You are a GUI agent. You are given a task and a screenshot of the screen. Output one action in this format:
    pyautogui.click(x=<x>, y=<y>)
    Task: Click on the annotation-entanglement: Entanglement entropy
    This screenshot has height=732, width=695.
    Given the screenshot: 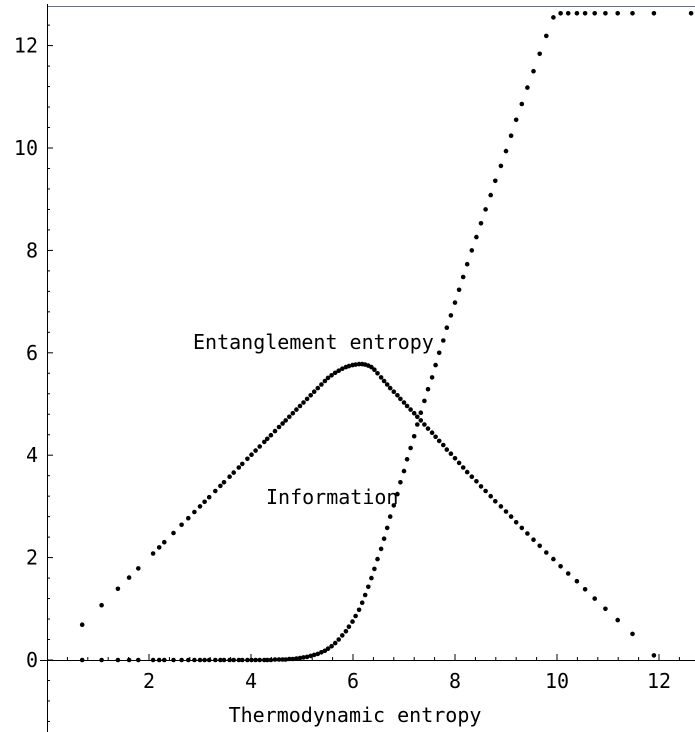 What is the action you would take?
    pyautogui.click(x=313, y=342)
    